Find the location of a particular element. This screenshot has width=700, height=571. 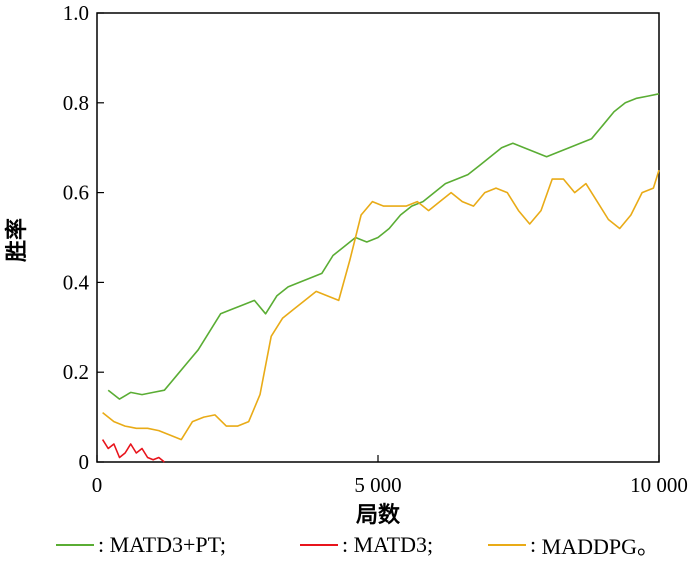

y-tick-label: 0.2 is located at coordinates (76, 372).